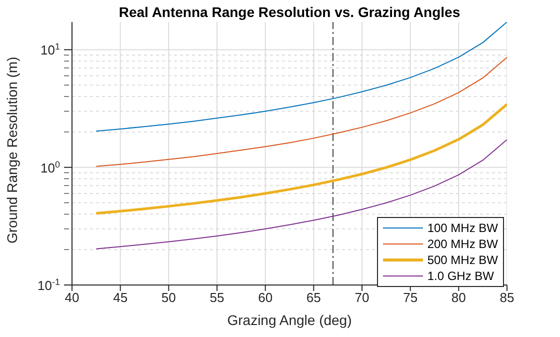  What do you see at coordinates (50, 167) in the screenshot?
I see `y-tick-label: 10$^{0}$` at bounding box center [50, 167].